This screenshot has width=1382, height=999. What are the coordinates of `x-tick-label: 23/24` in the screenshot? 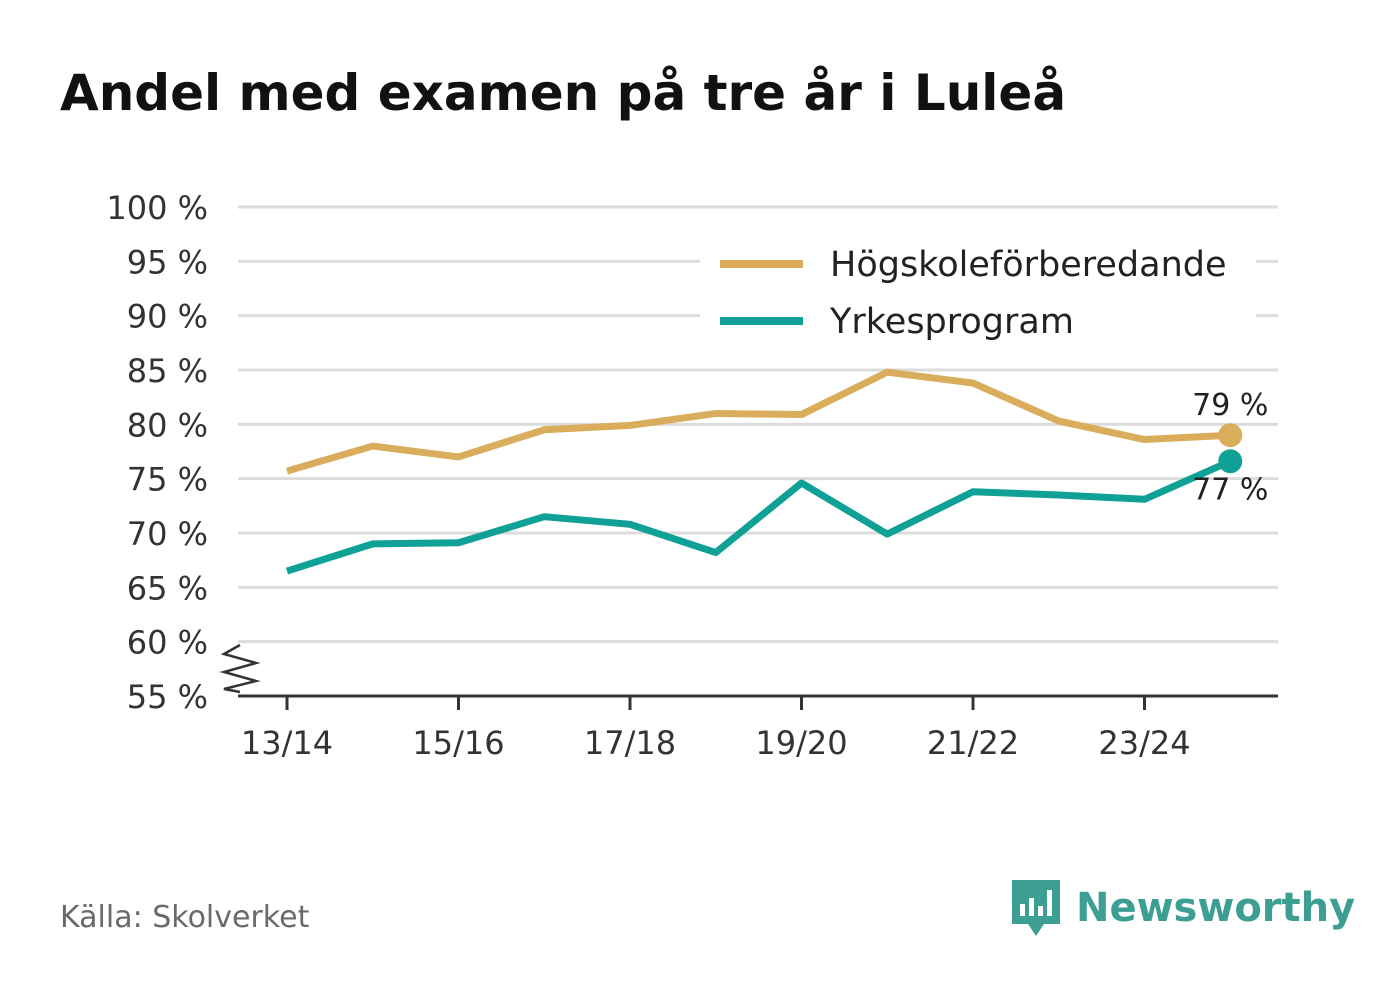 It's located at (1144, 743).